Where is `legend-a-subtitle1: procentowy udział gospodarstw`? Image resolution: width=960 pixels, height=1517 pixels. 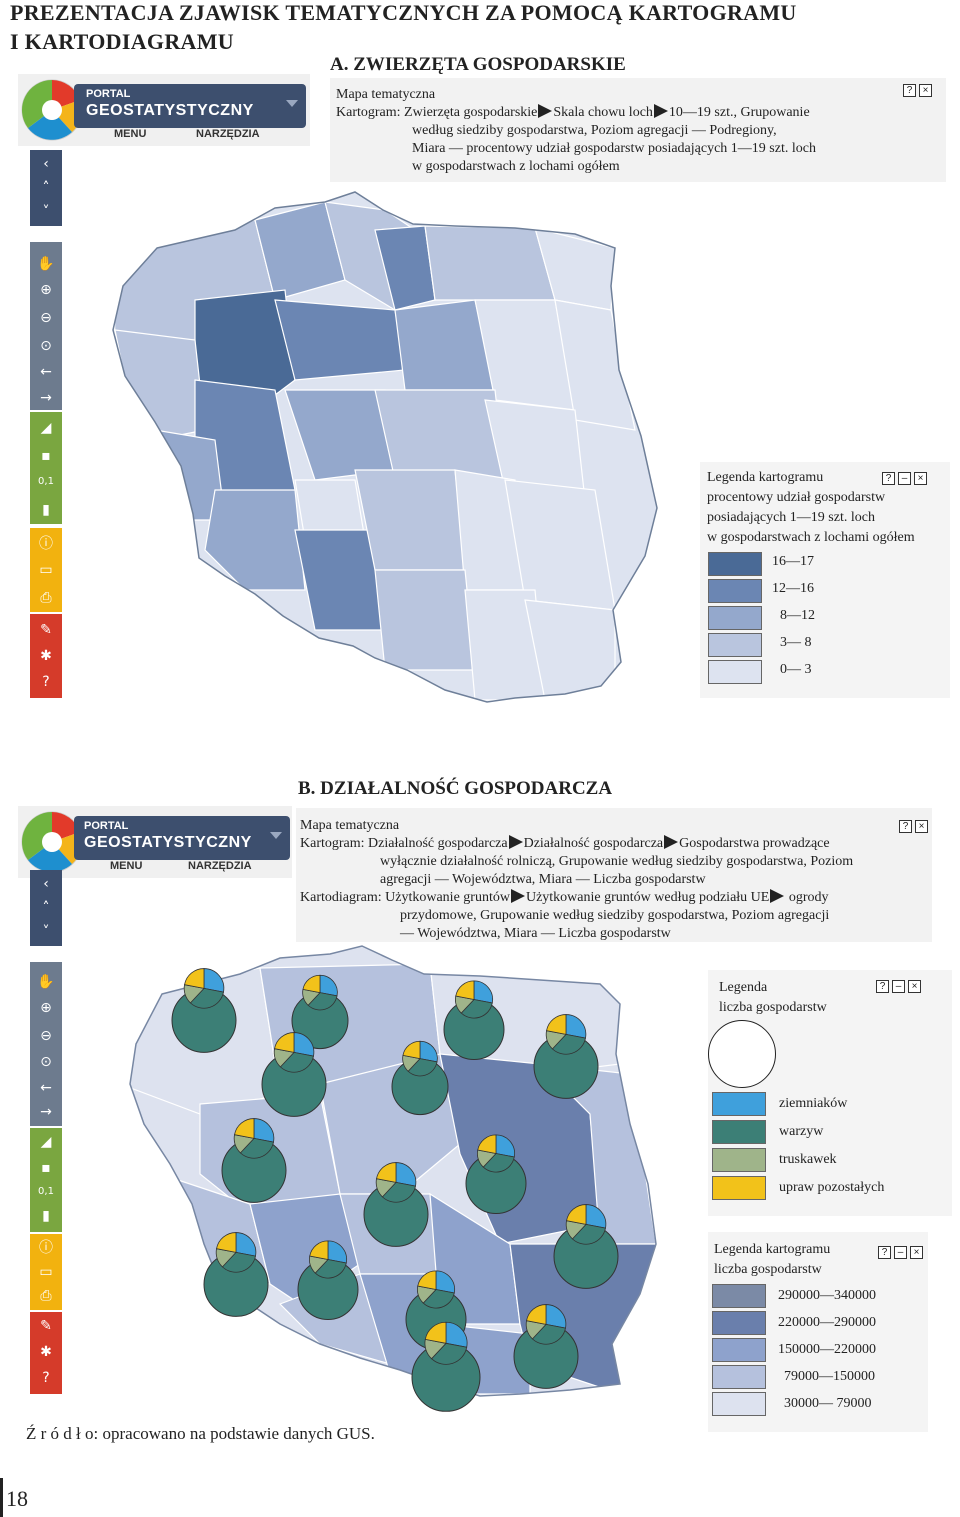
legend-a-subtitle1: procentowy udział gospodarstw is located at coordinates (796, 497).